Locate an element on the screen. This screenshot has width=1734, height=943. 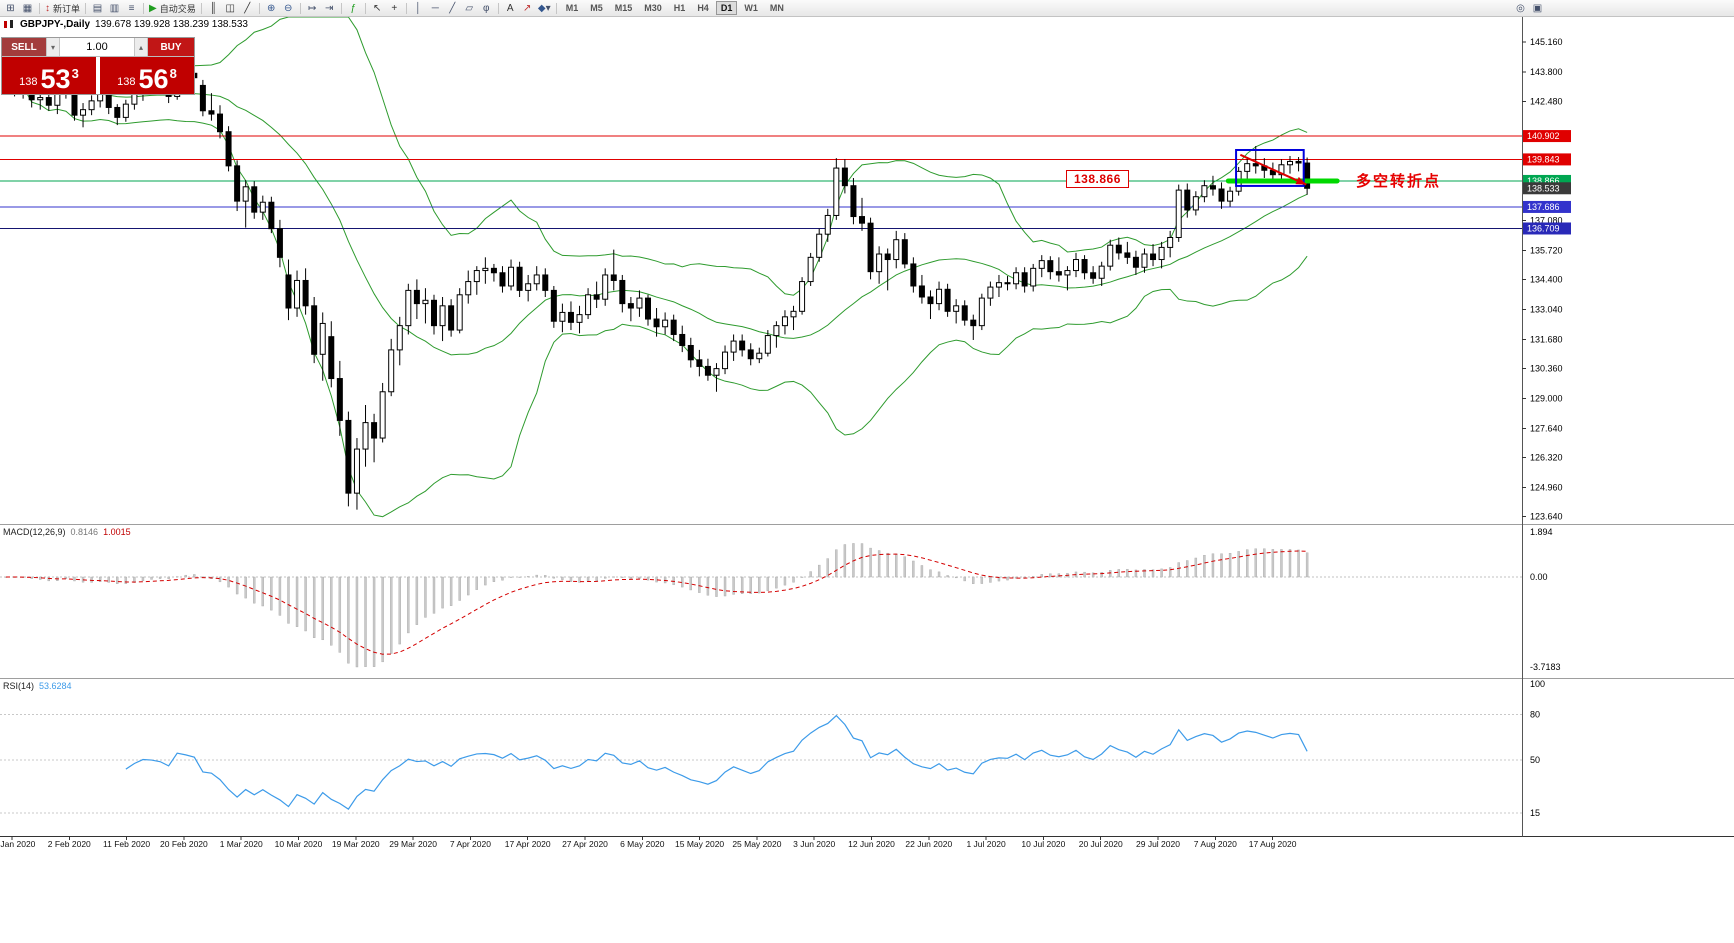
price-tick-label: 123.640 is located at coordinates (1546, 517).